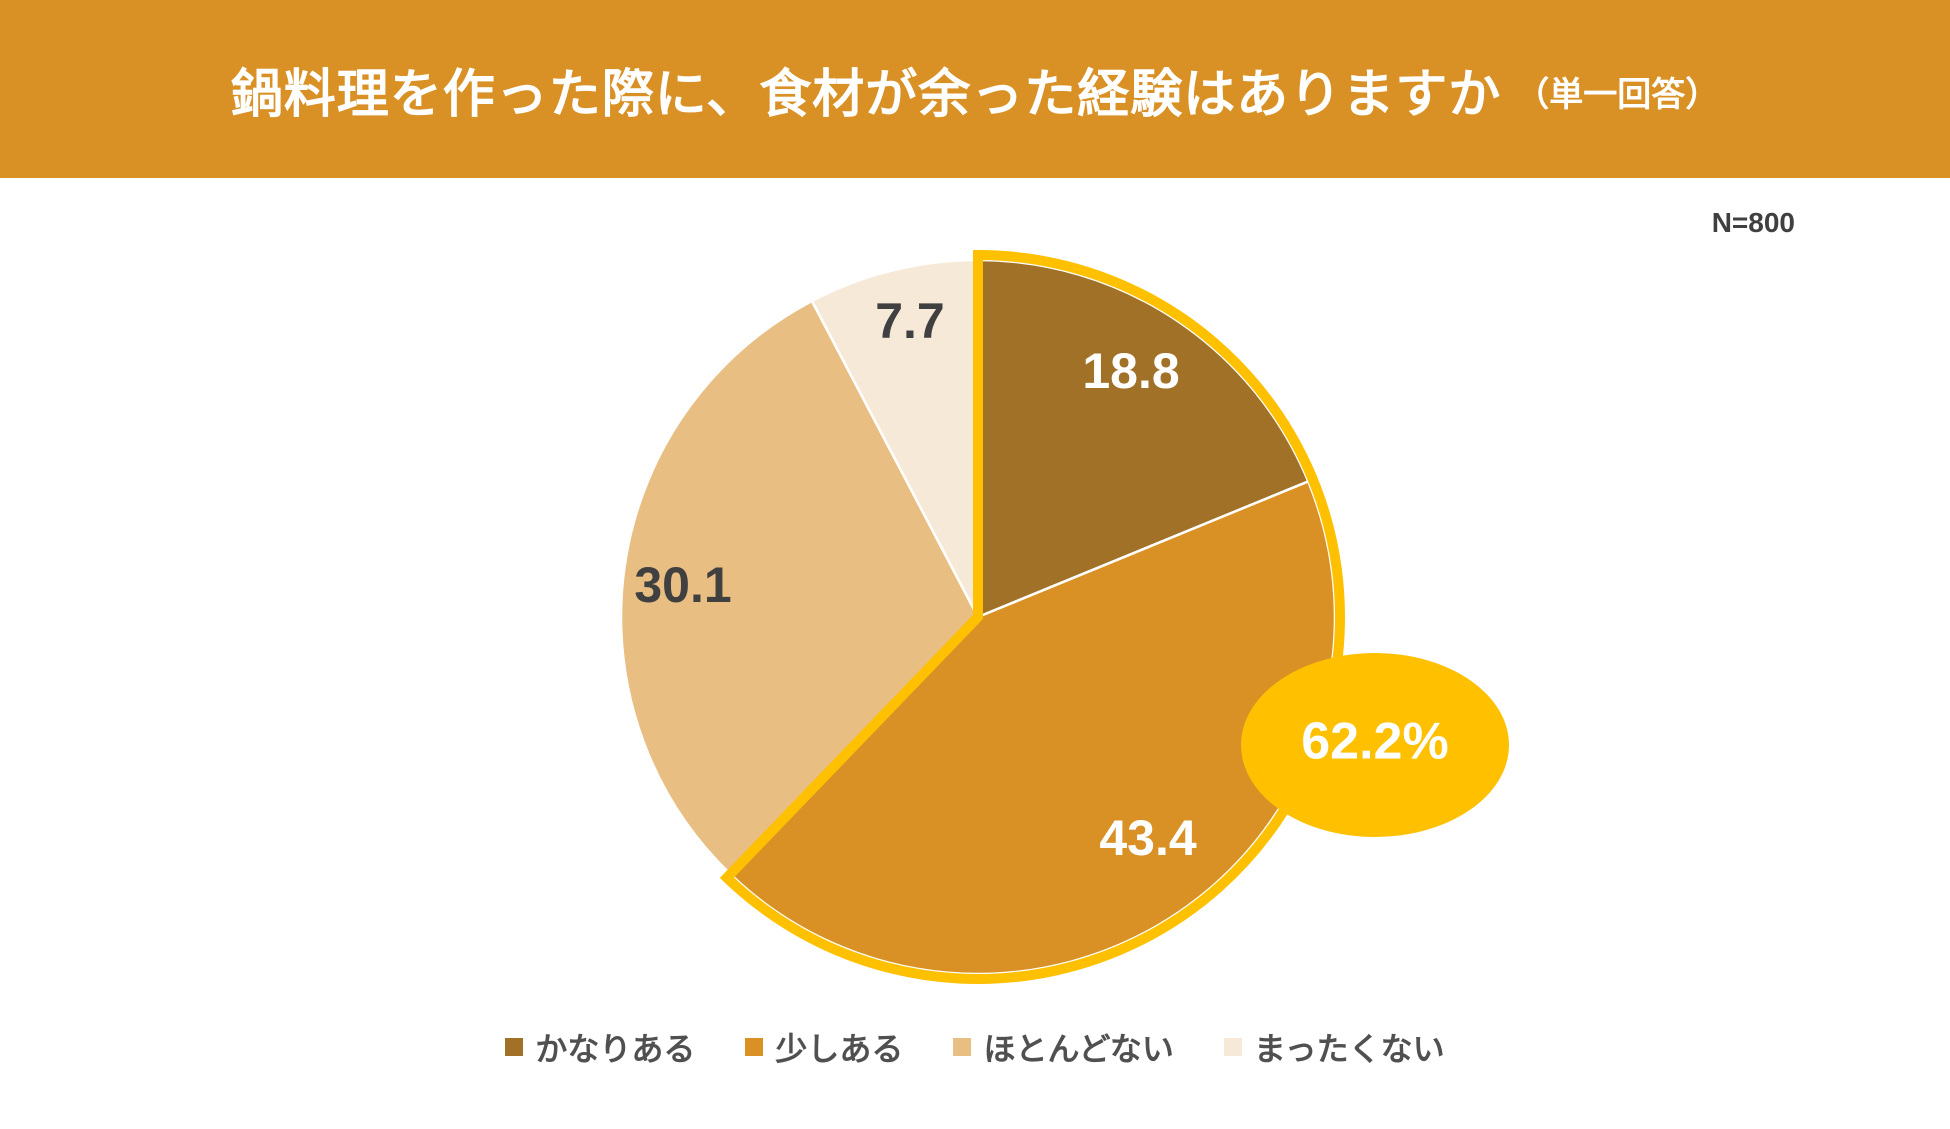 The height and width of the screenshot is (1129, 1950). Describe the element at coordinates (615, 1049) in the screenshot. I see `legend-label: かなりある` at that location.